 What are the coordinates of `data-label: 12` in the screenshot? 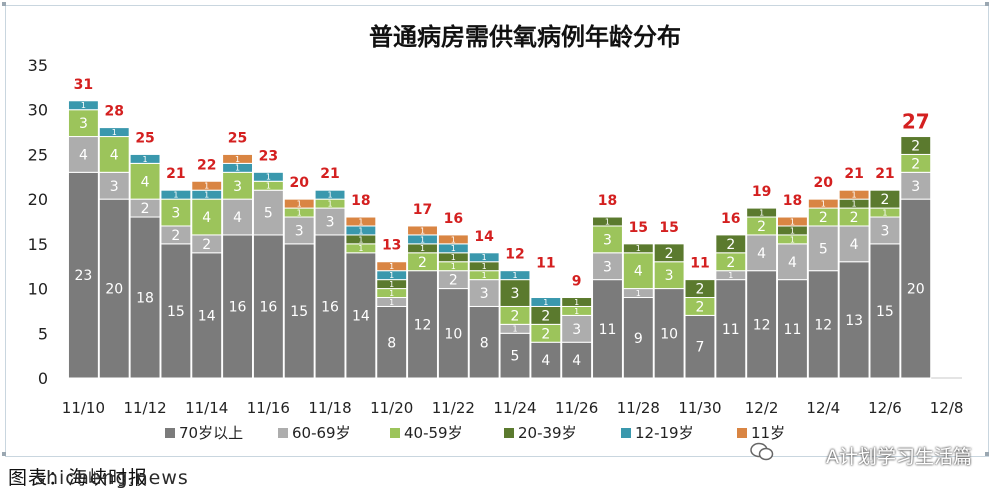 It's located at (823, 325).